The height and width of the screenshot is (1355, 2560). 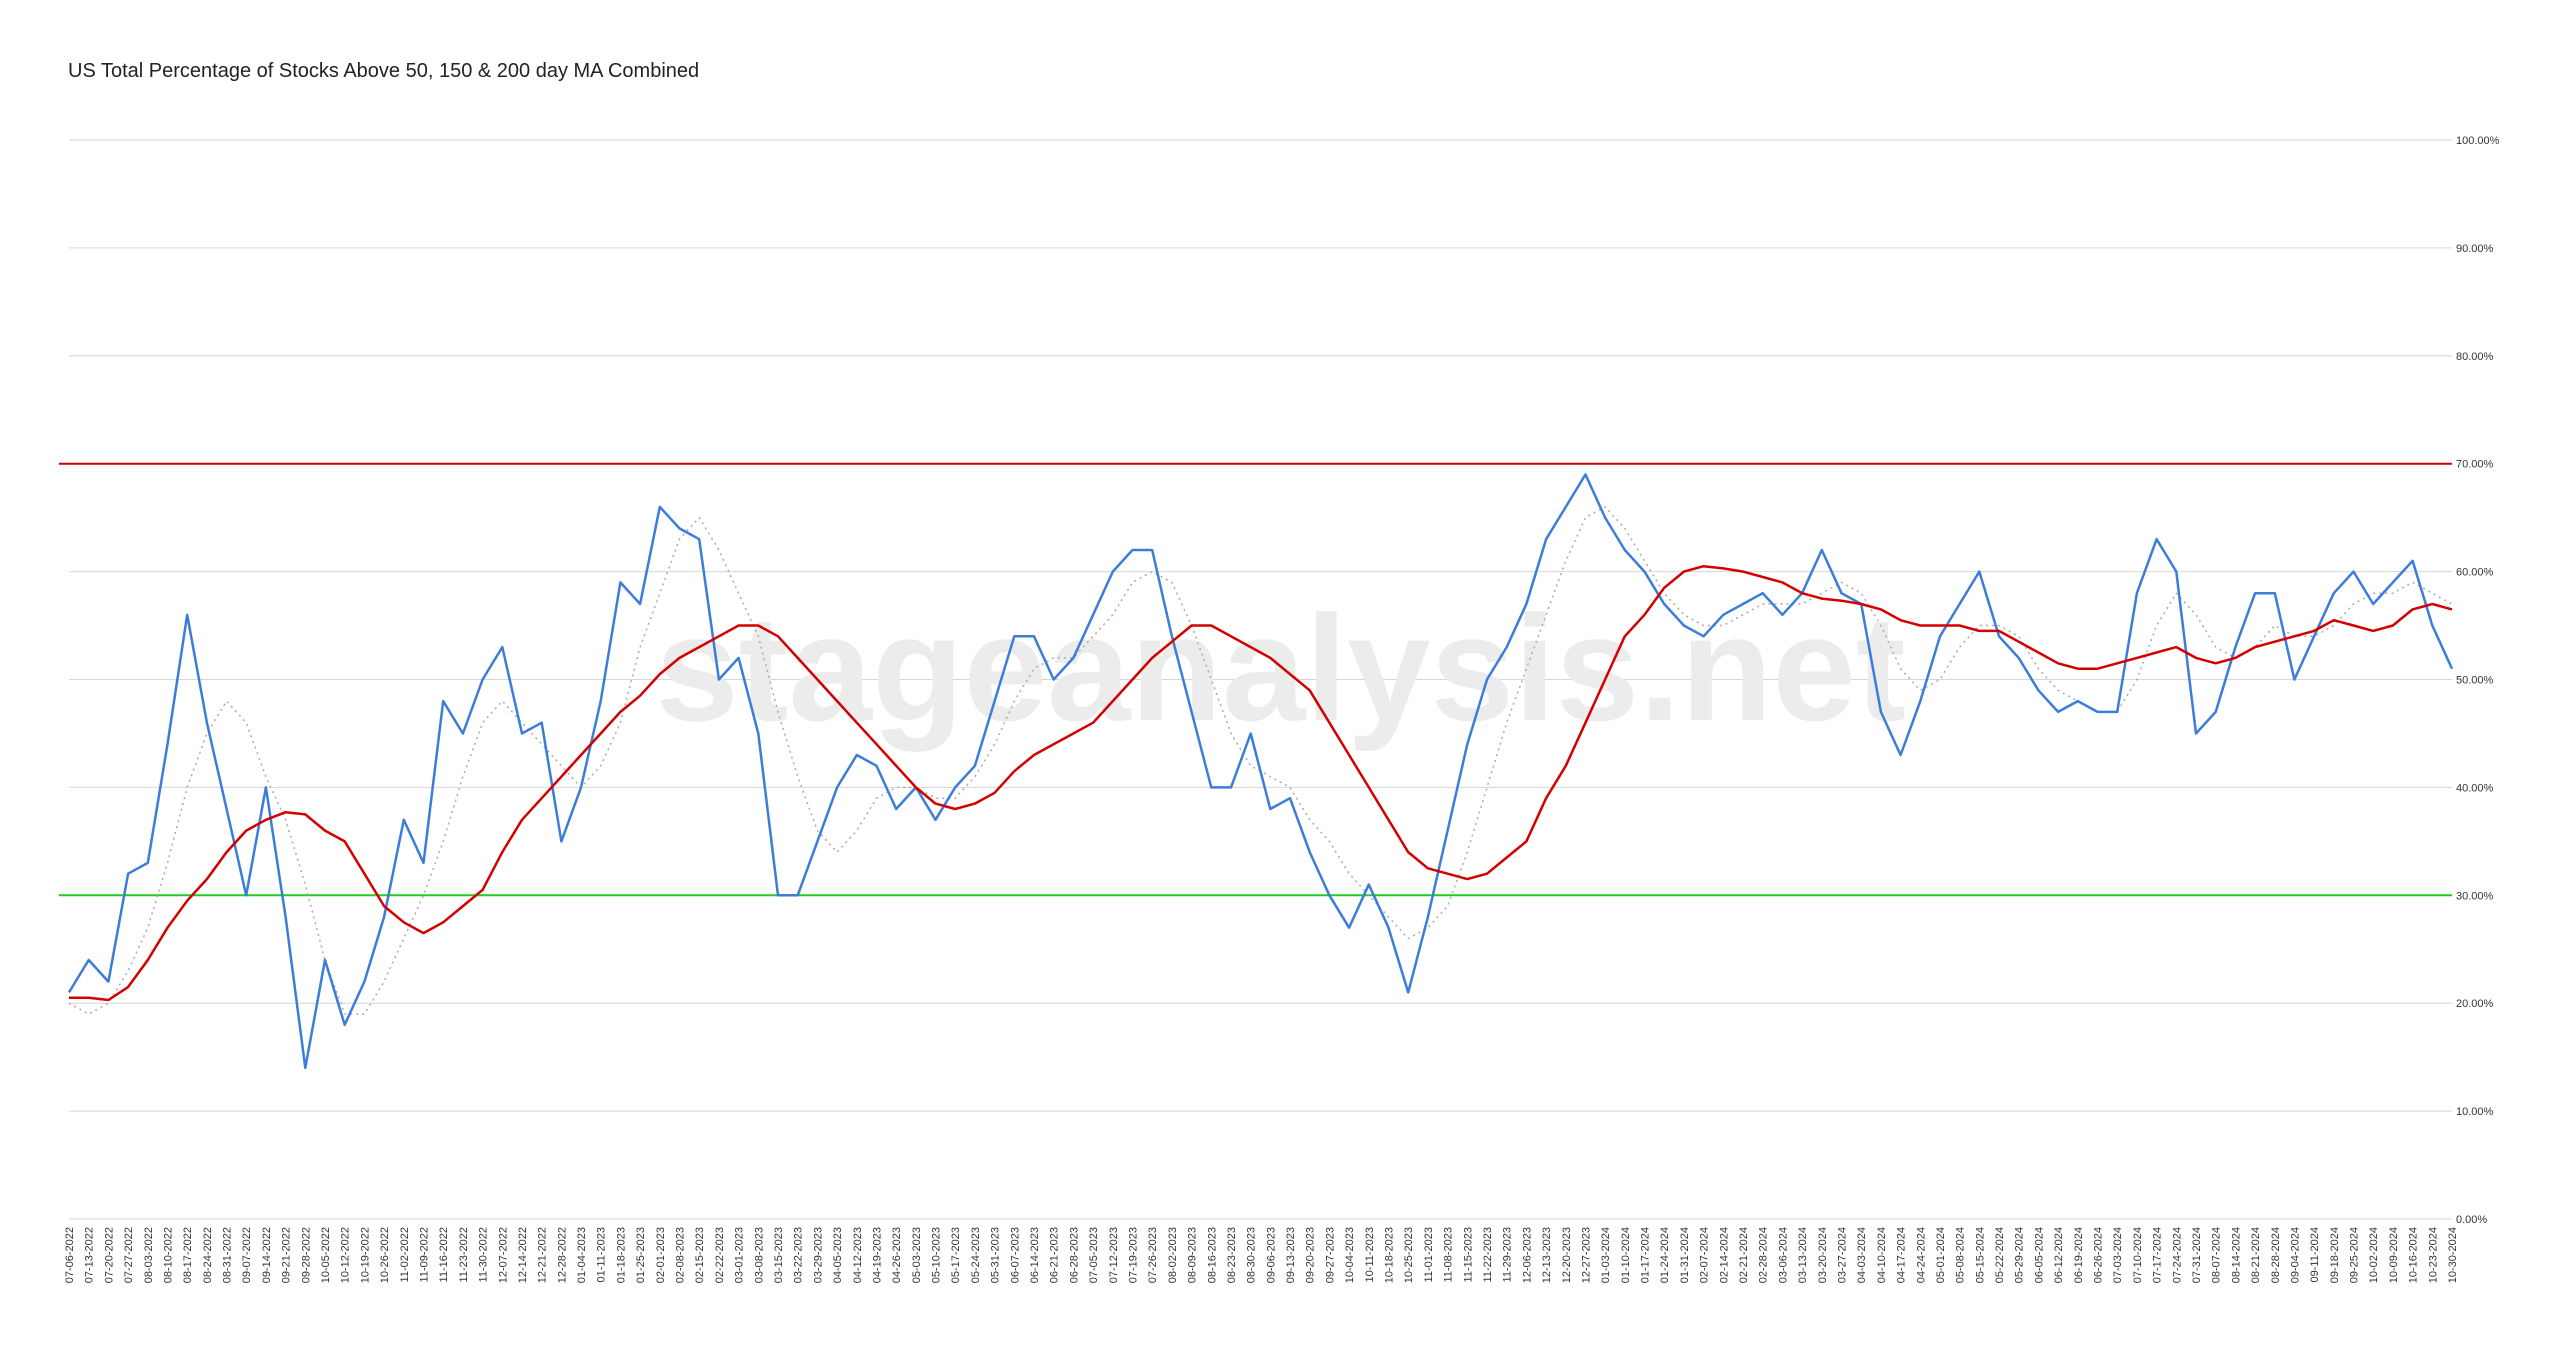 I want to click on x-tick-label: 06-28-2023, so click(x=1074, y=1255).